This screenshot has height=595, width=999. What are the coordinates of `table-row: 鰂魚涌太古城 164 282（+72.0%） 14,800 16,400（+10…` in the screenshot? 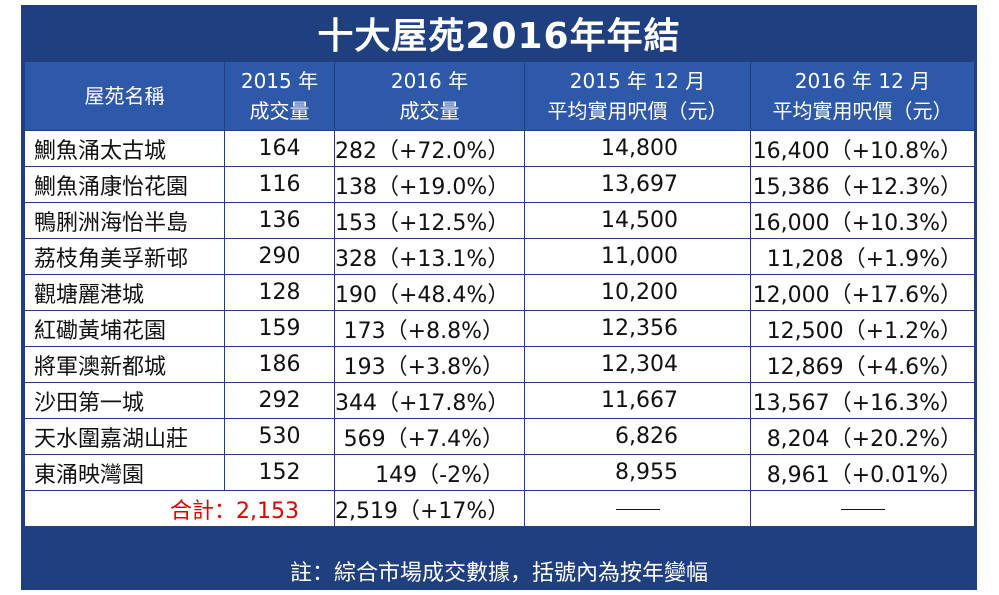 It's located at (499, 148).